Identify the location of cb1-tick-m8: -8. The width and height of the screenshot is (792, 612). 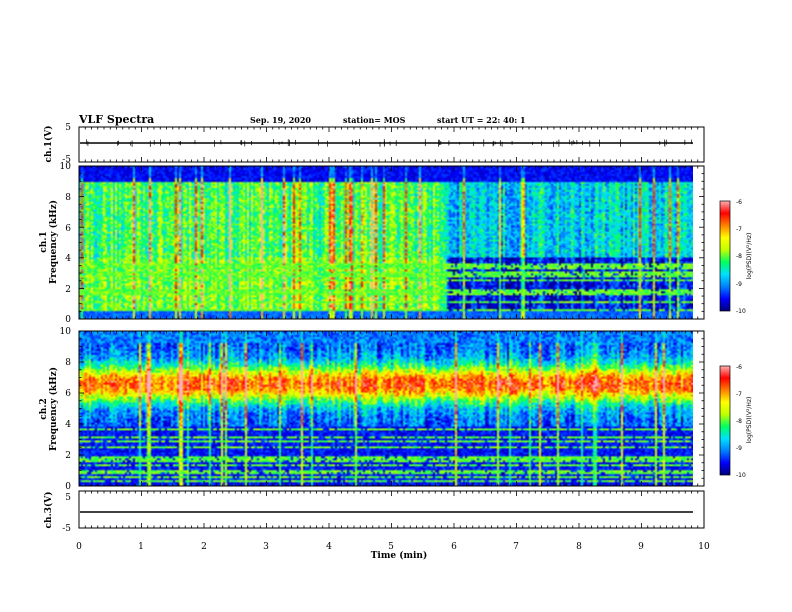
(739, 256).